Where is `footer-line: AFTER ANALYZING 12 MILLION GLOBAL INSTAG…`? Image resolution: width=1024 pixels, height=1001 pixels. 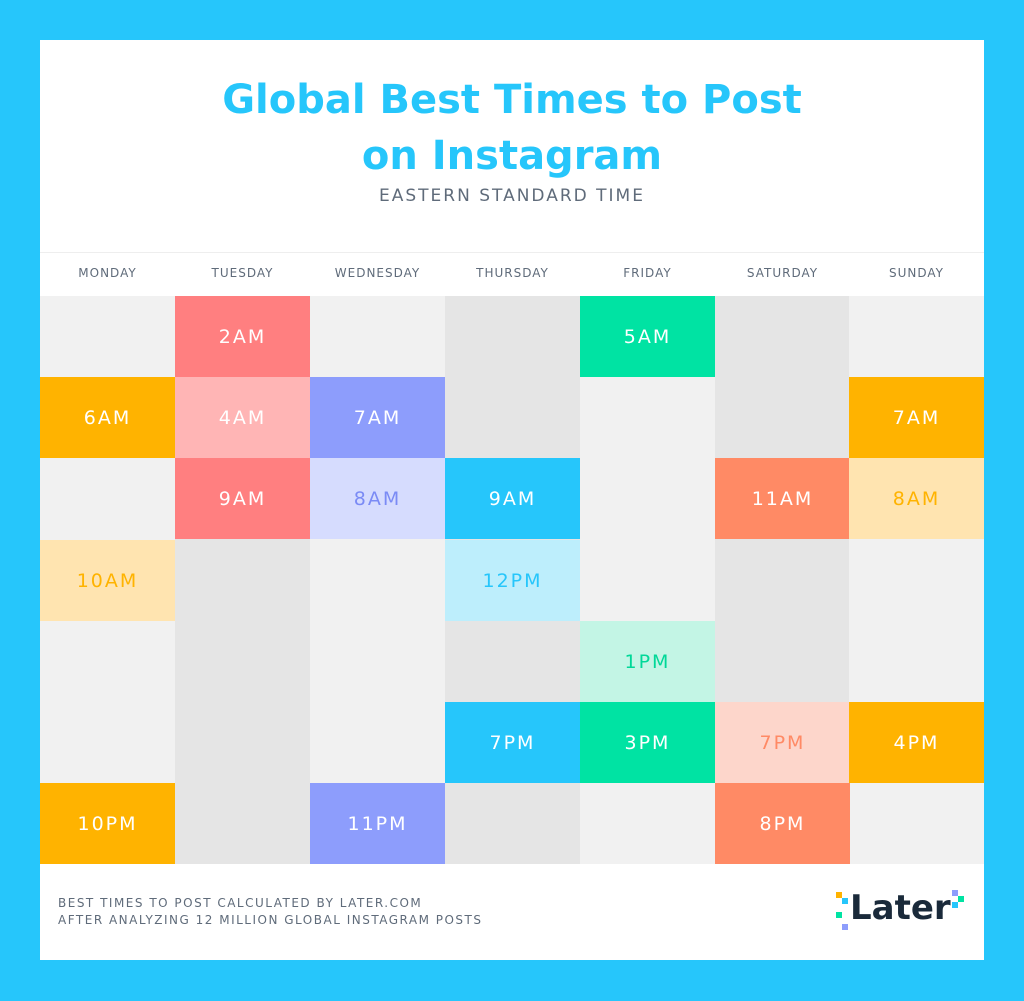
footer-line: AFTER ANALYZING 12 MILLION GLOBAL INSTAG… is located at coordinates (270, 920).